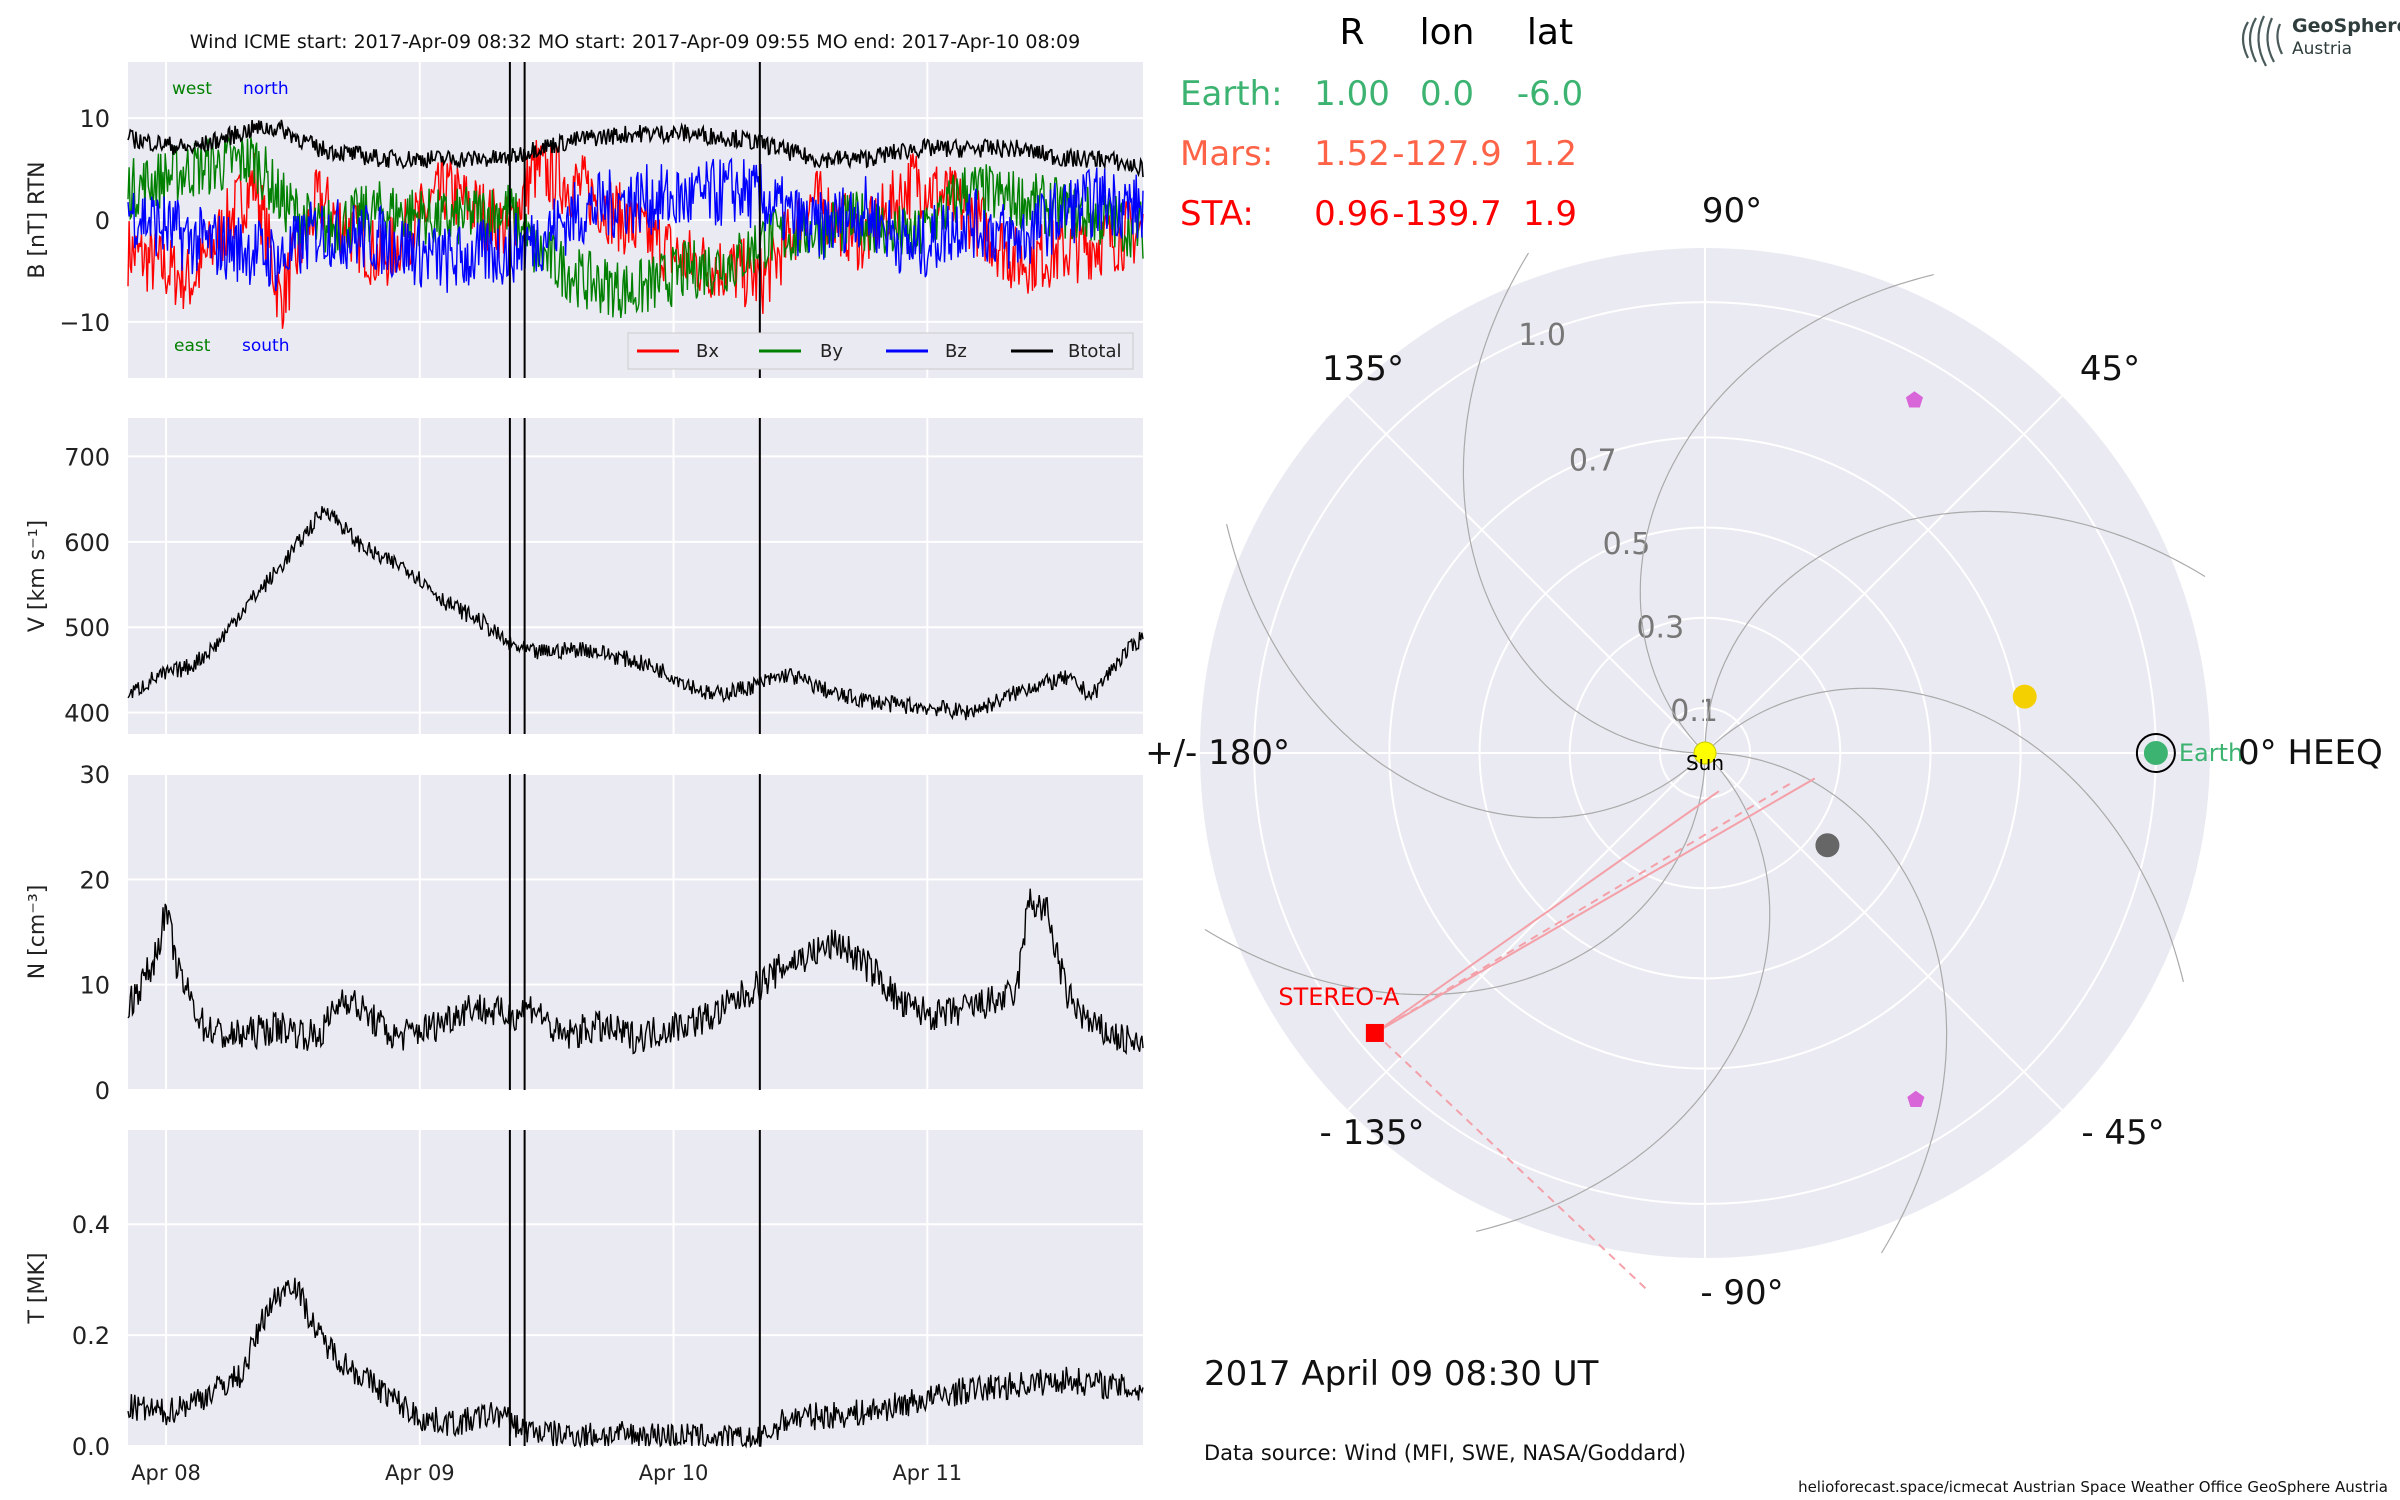  I want to click on y-tick-label: 0.2, so click(91, 1336).